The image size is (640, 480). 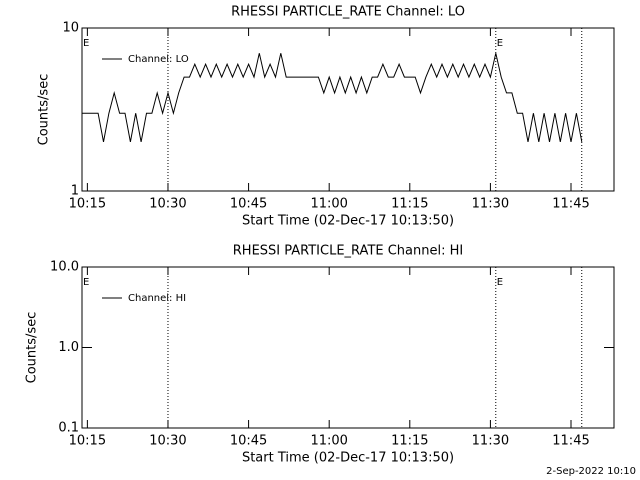 What do you see at coordinates (75, 191) in the screenshot?
I see `y-tick-label: 1` at bounding box center [75, 191].